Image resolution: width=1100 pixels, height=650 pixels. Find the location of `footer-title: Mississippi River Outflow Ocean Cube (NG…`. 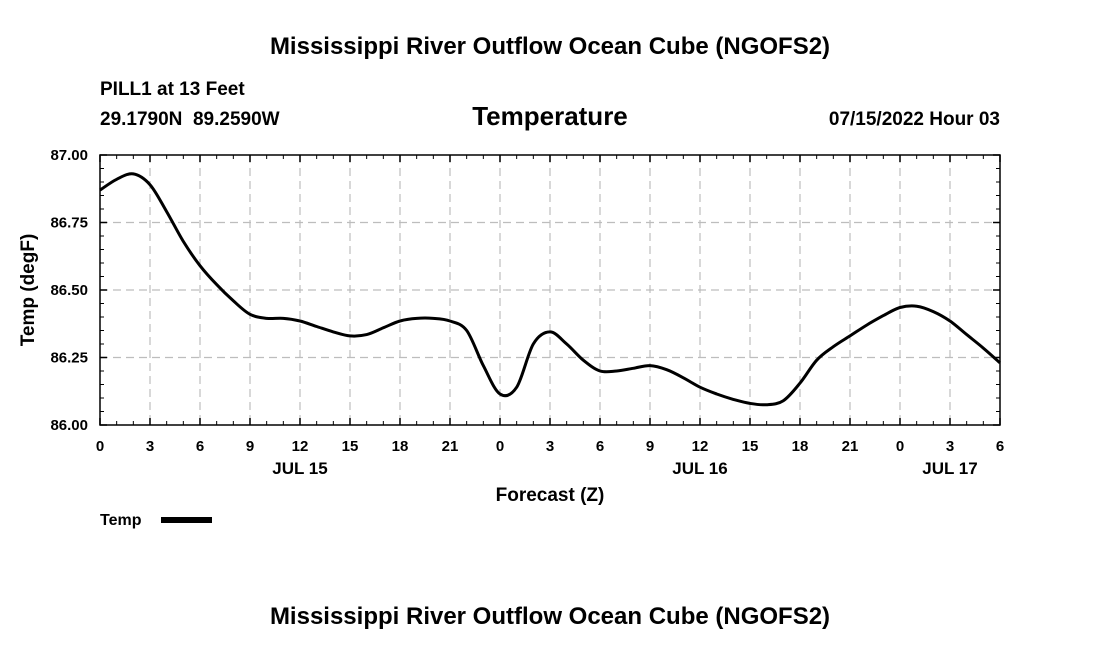

footer-title: Mississippi River Outflow Ocean Cube (NG… is located at coordinates (550, 616).